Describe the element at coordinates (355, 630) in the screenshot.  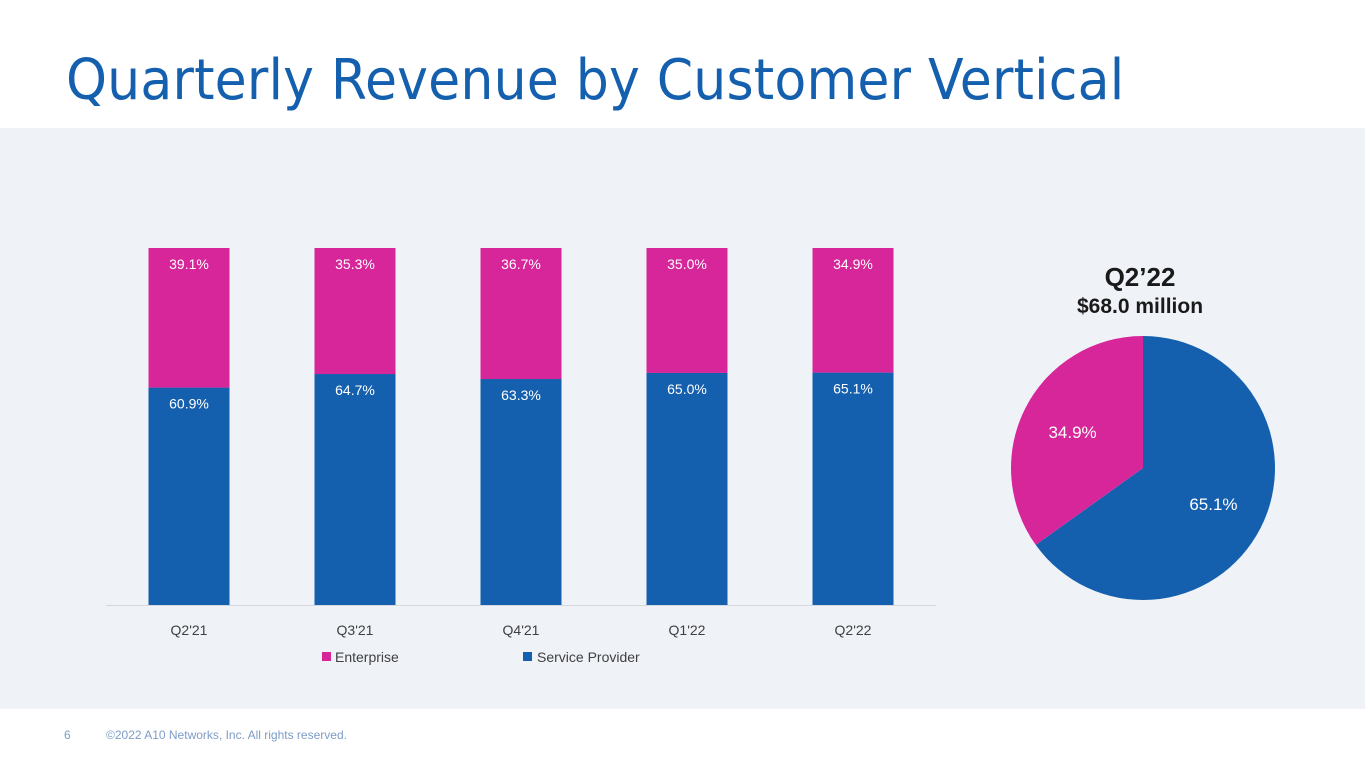
I see `x-tick-label-q3-21: Q3'21` at that location.